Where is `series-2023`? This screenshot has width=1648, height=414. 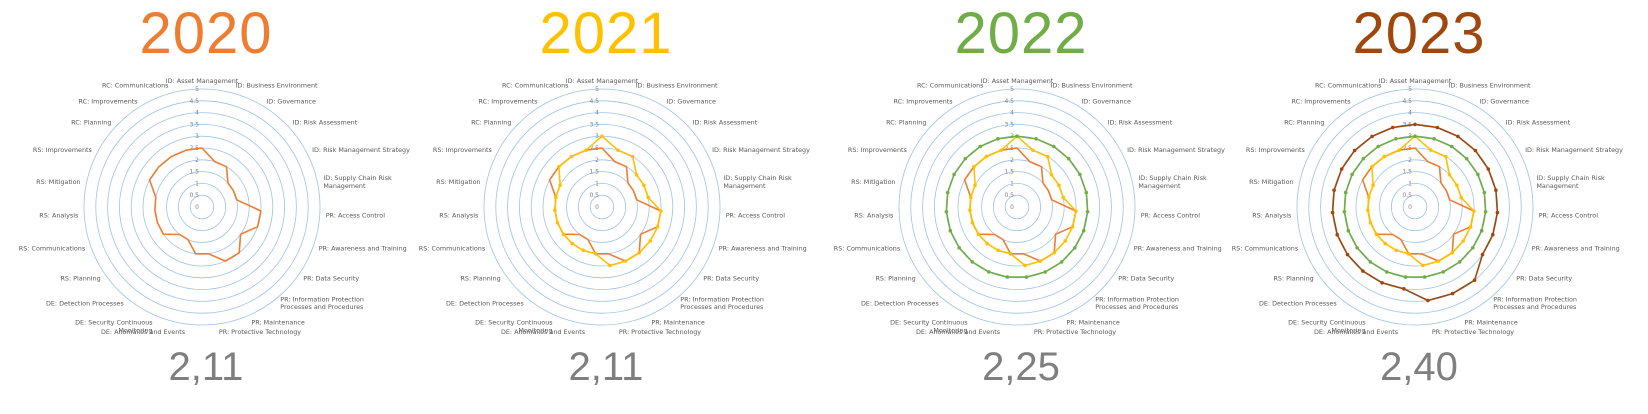 series-2023 is located at coordinates (1415, 212).